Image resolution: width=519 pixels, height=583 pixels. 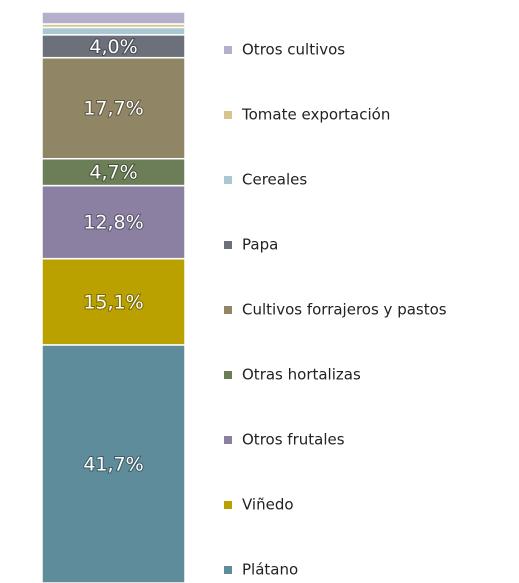 What do you see at coordinates (293, 440) in the screenshot?
I see `legend-label: Otros frutales` at bounding box center [293, 440].